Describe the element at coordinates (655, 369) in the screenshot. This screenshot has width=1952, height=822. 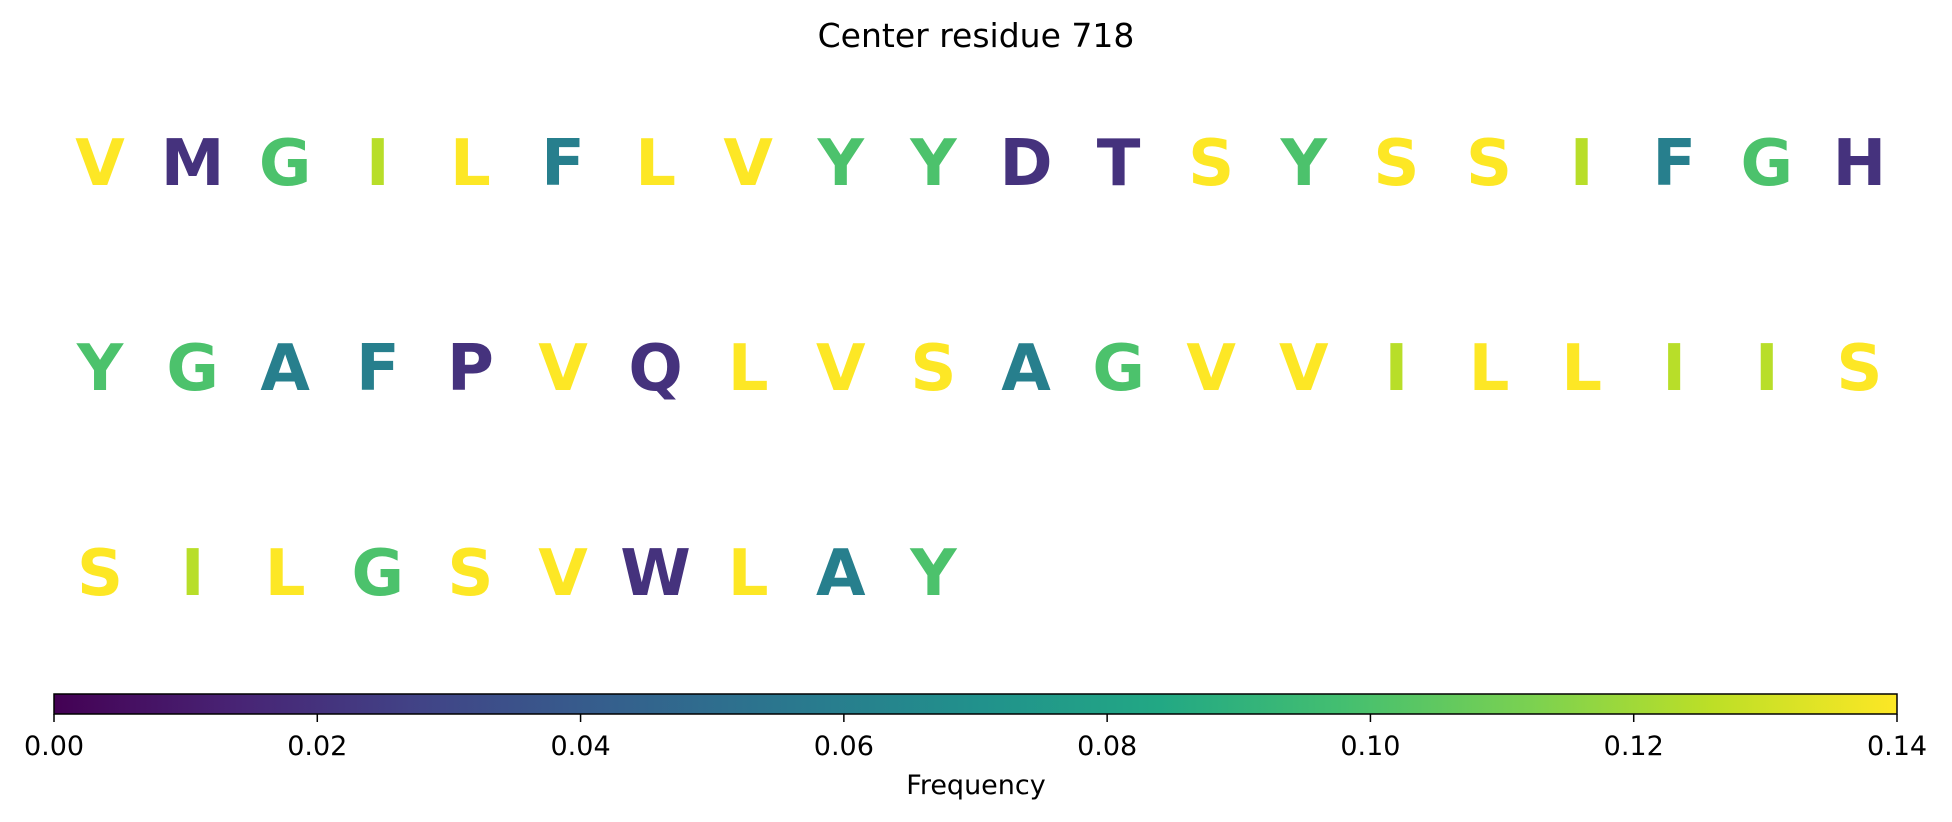
I see `residue-Q: Q` at that location.